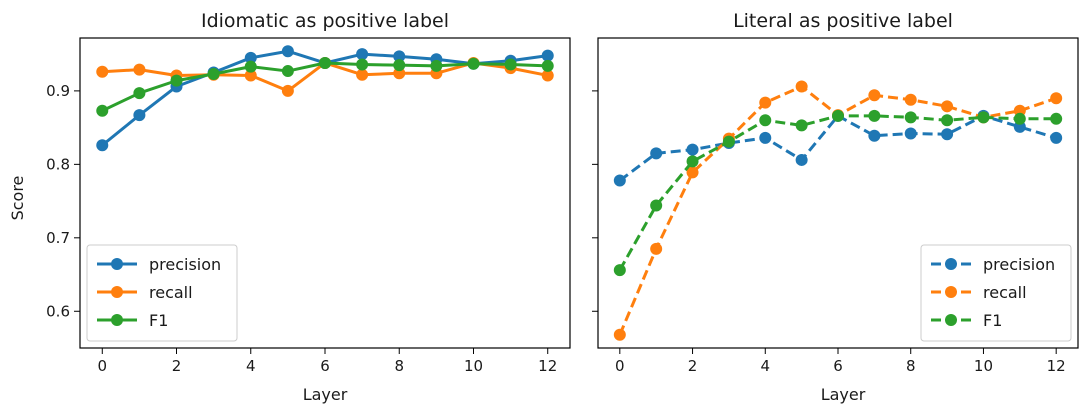 This screenshot has height=405, width=1080. I want to click on y-tick-label: 0.7, so click(58, 238).